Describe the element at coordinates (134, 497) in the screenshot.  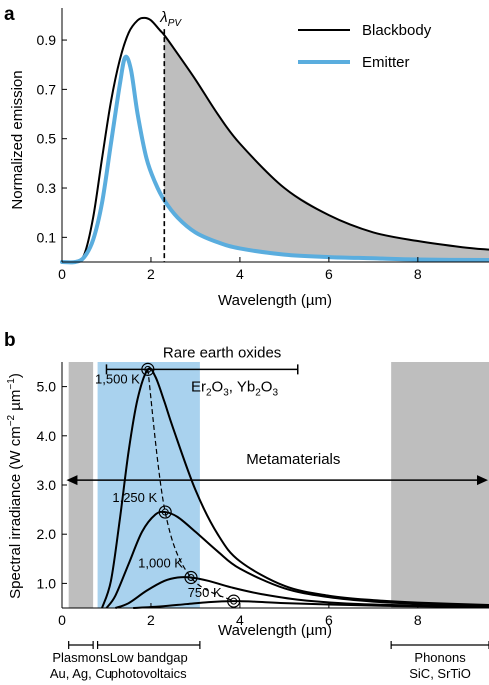
I see `temp-label: 1,250 K` at that location.